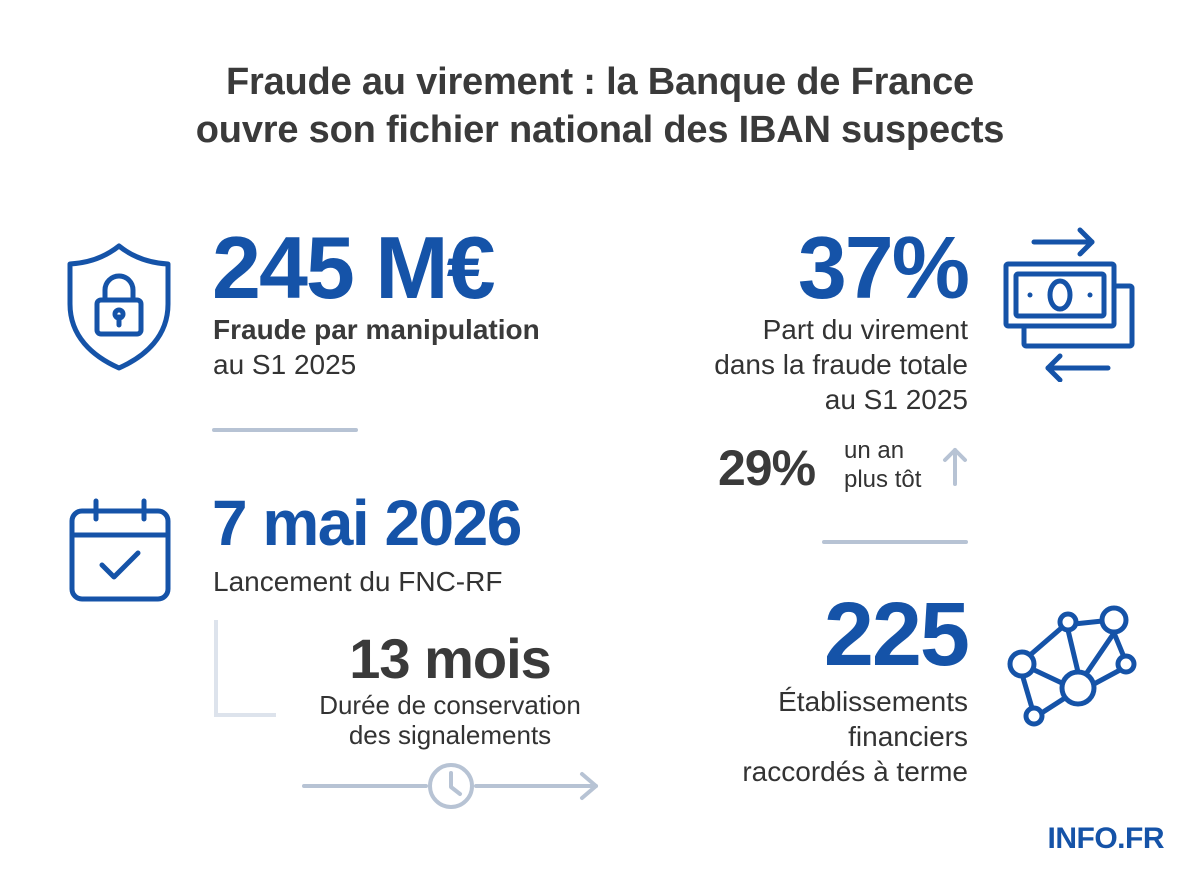 The image size is (1200, 896). I want to click on transfer-share-value: 37%, so click(883, 267).